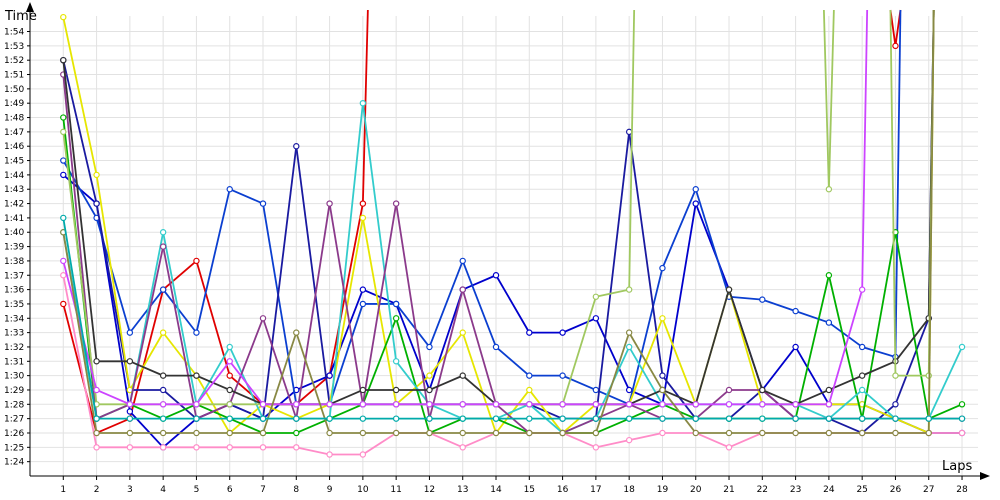  What do you see at coordinates (14, 47) in the screenshot?
I see `y-tick-label: 1:53` at bounding box center [14, 47].